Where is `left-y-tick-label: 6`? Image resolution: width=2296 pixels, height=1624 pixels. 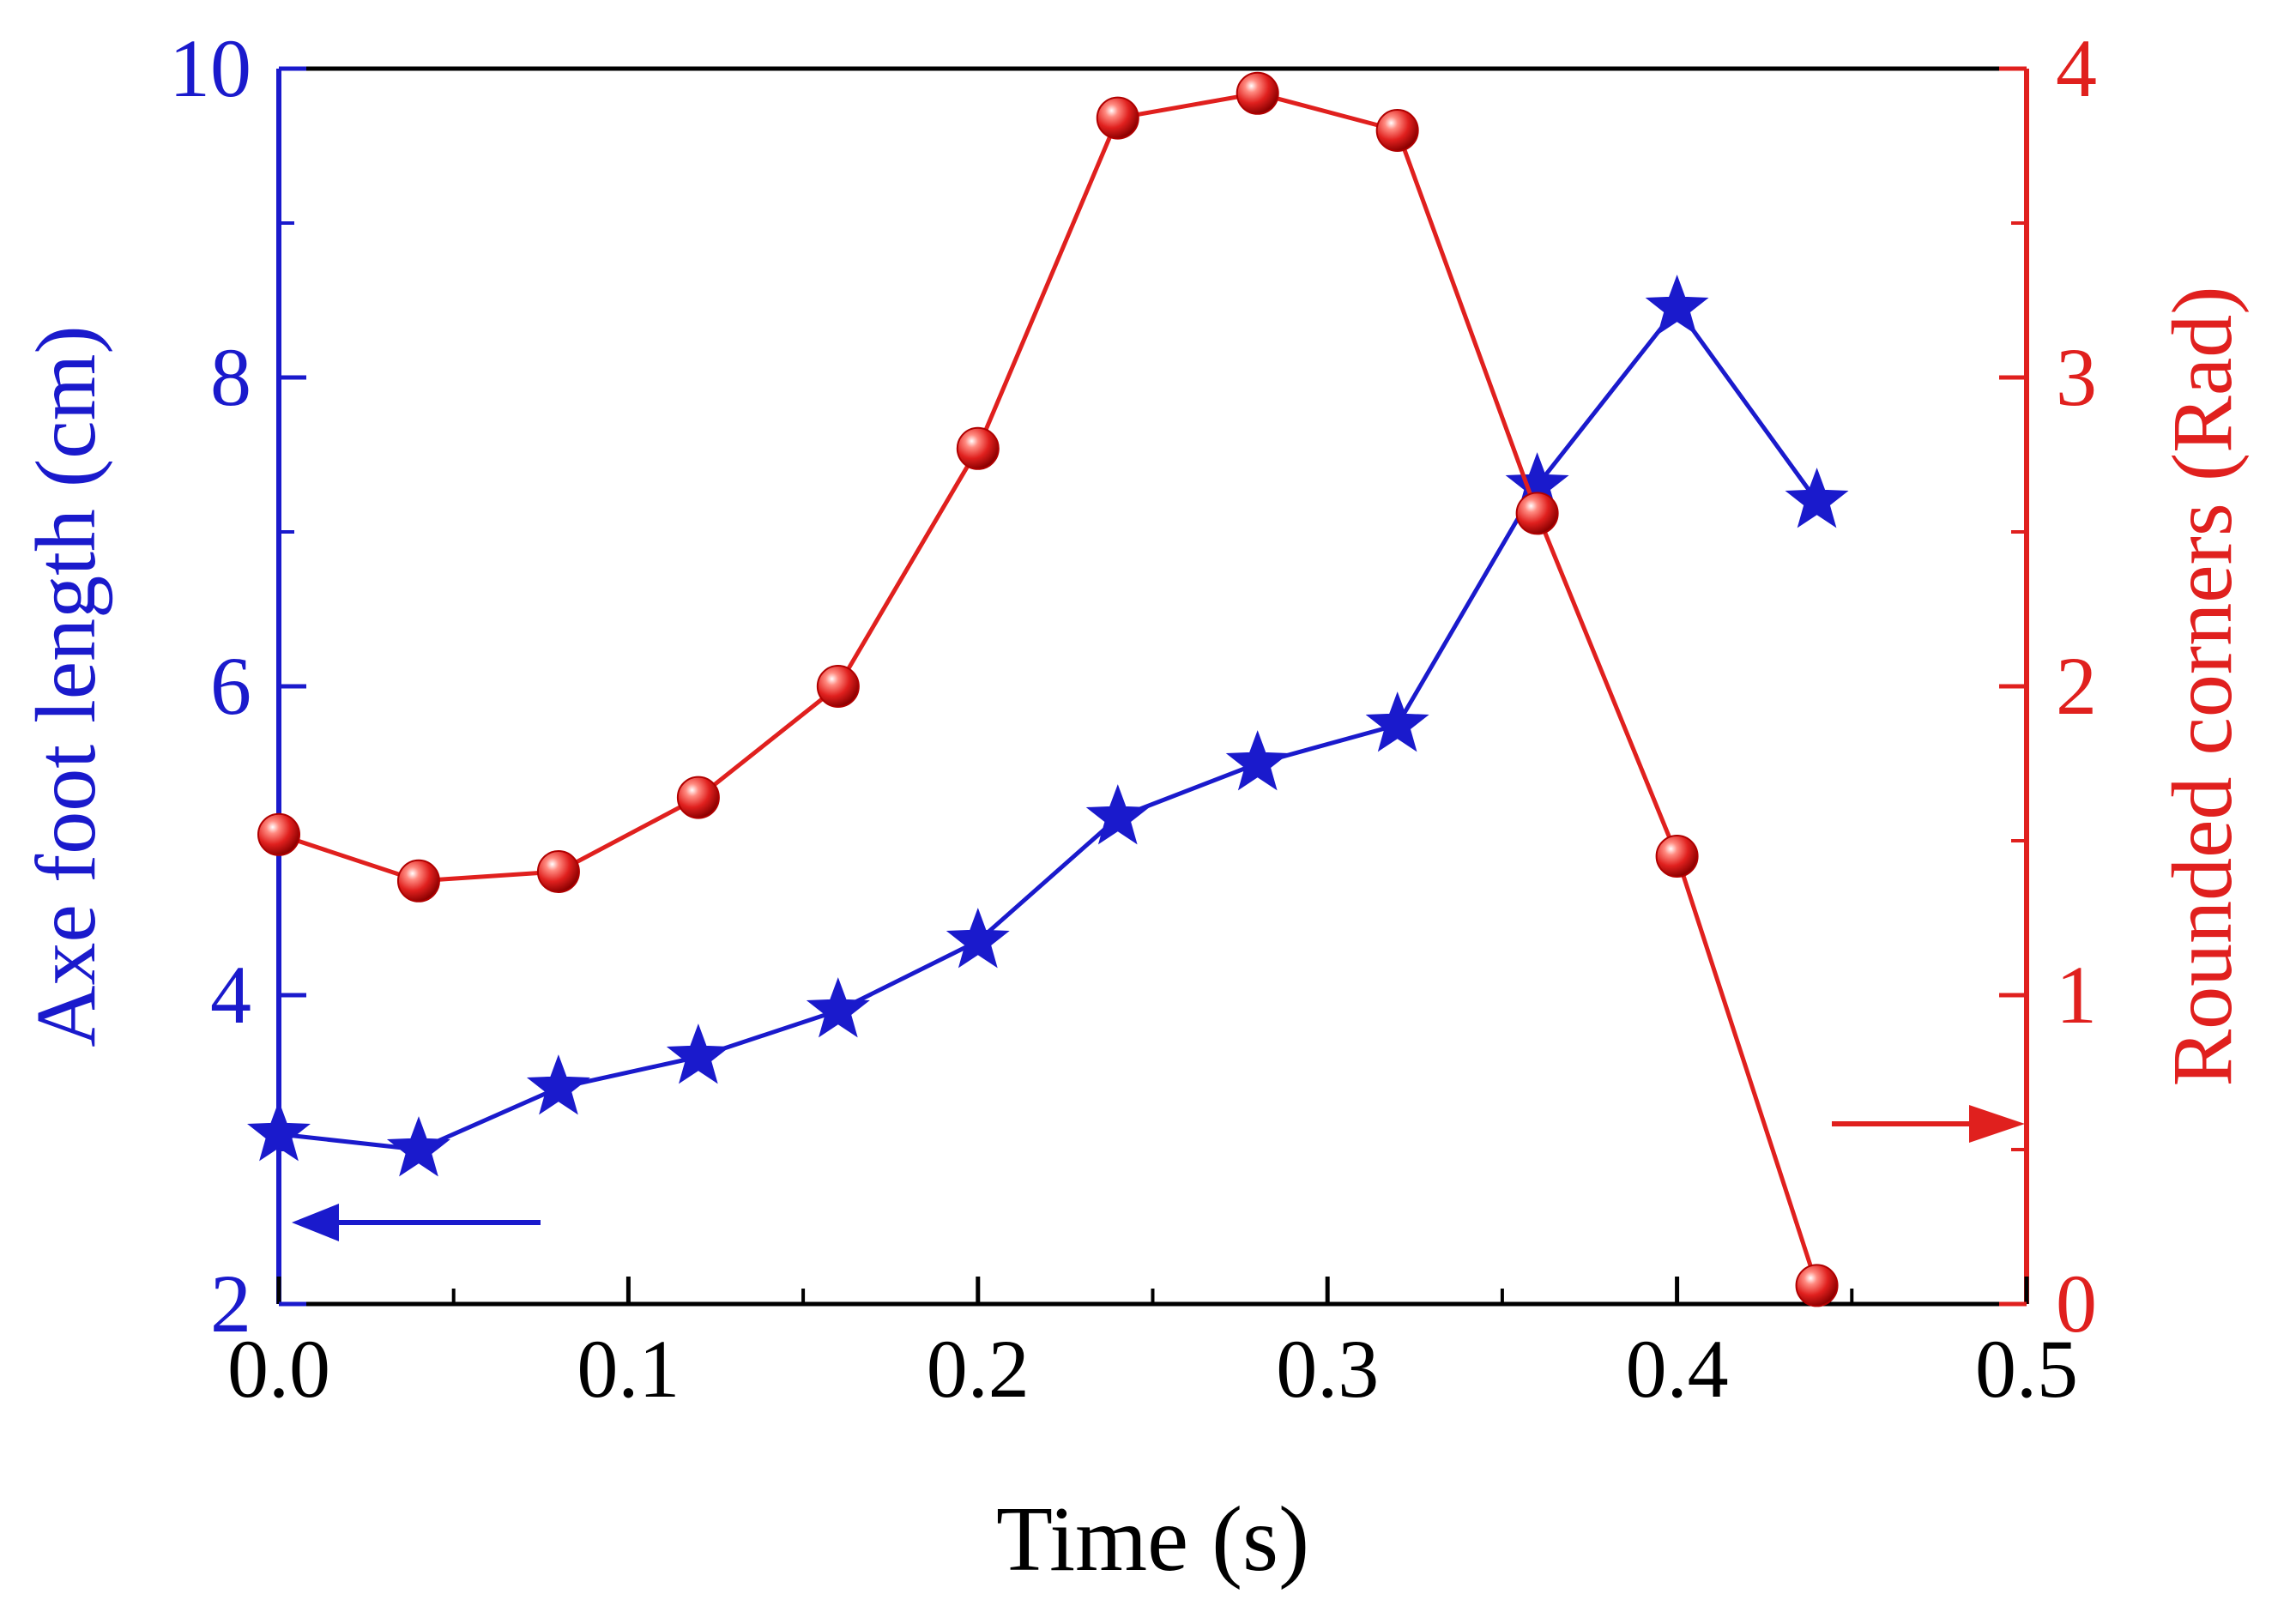 left-y-tick-label: 6 is located at coordinates (231, 686).